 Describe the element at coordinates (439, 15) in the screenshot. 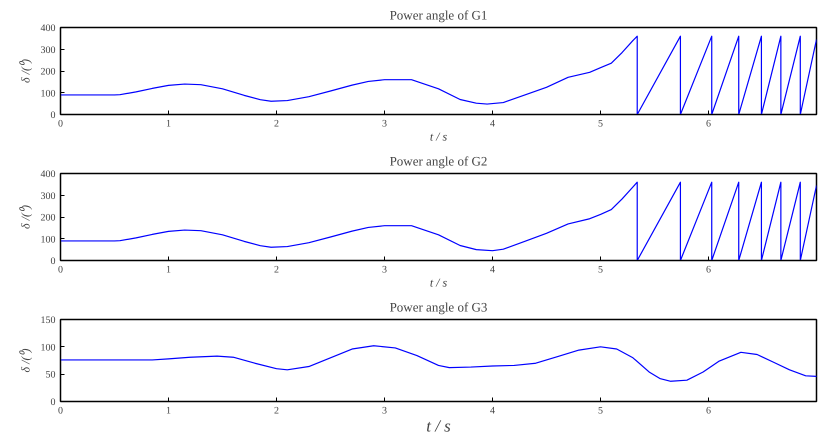

I see `chart-title: Power angle of G1` at that location.